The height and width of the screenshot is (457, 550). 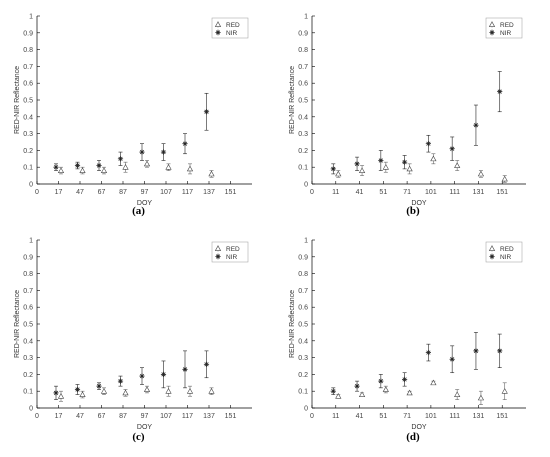 I want to click on y-tick-label: 0.7, so click(x=303, y=67).